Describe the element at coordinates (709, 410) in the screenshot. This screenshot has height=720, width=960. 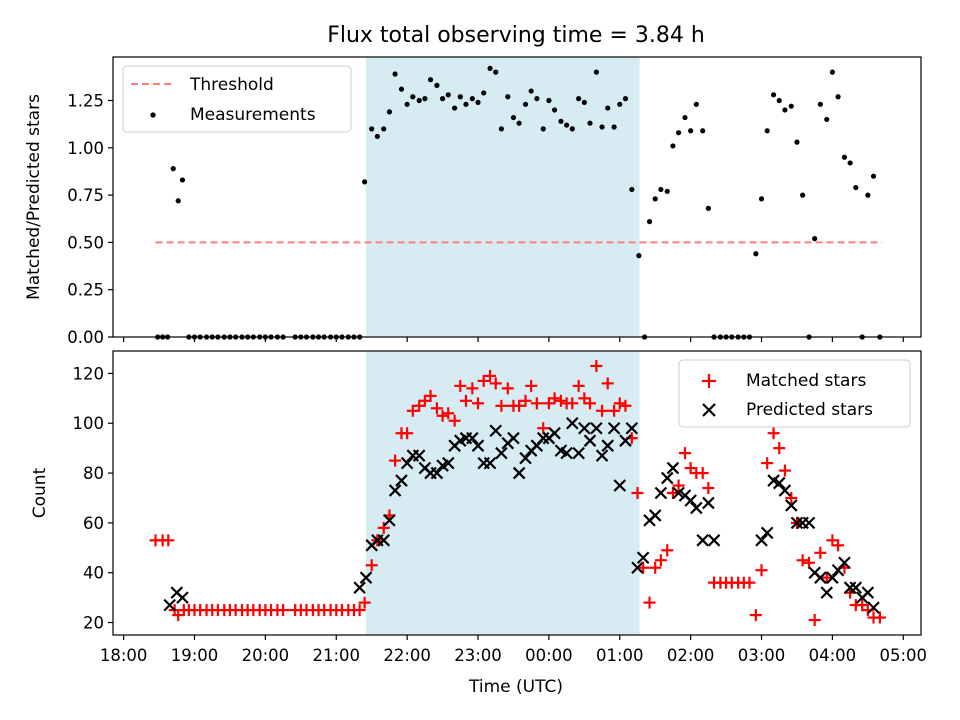
I see `legend-predicted-swatch` at that location.